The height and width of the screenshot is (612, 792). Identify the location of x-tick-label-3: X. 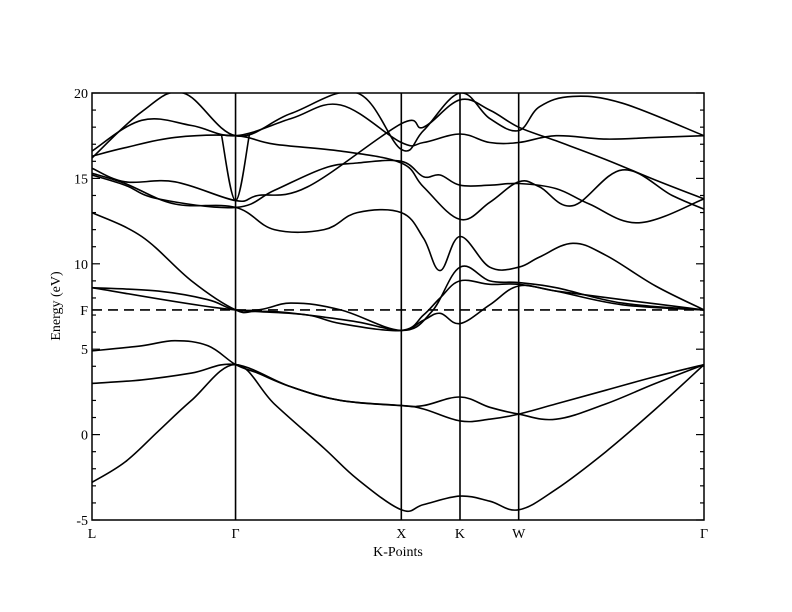
(401, 534).